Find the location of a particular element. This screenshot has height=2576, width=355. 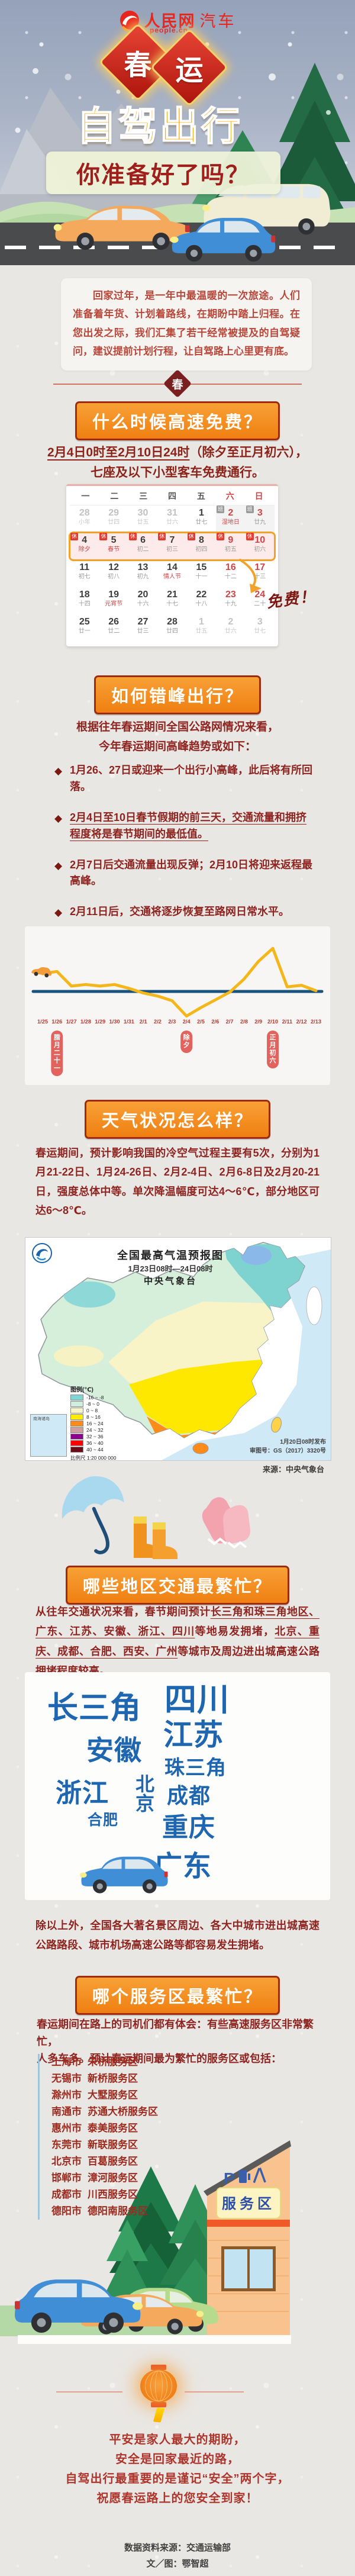

day-label: 廿七 is located at coordinates (201, 522).